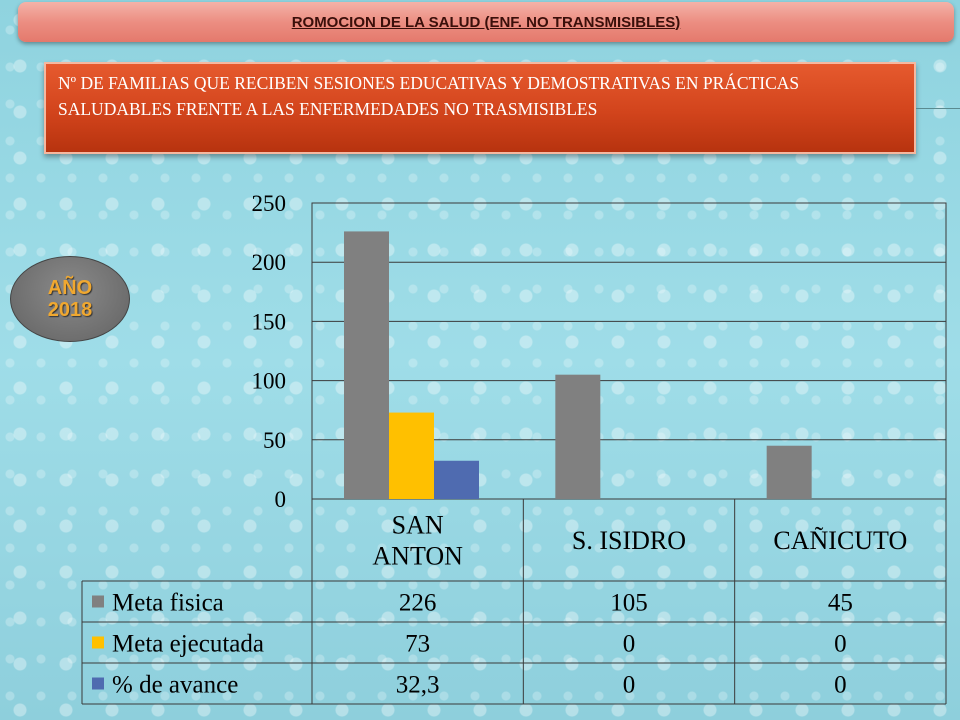  I want to click on data-label: 45, so click(840, 603).